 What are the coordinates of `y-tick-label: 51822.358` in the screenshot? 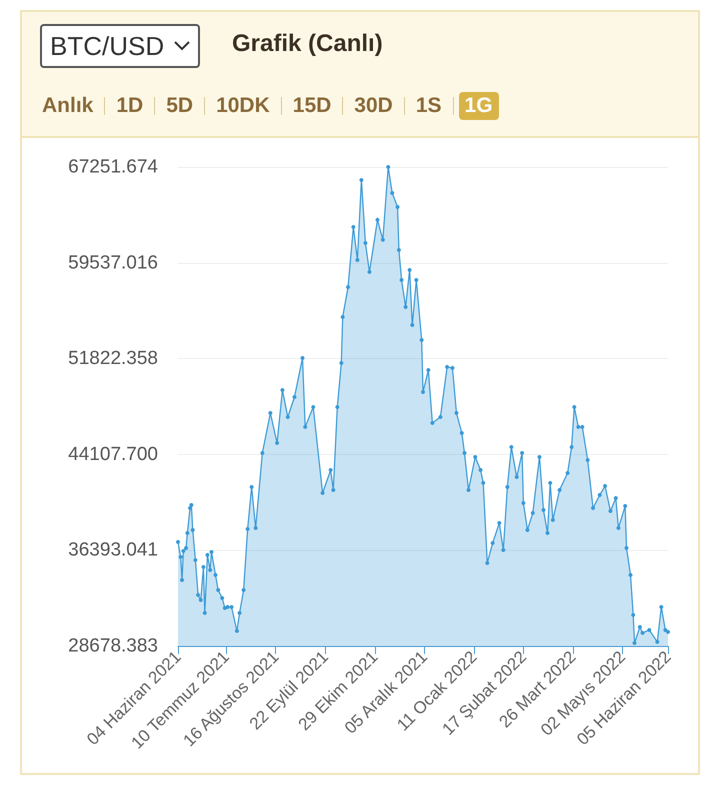 It's located at (113, 359).